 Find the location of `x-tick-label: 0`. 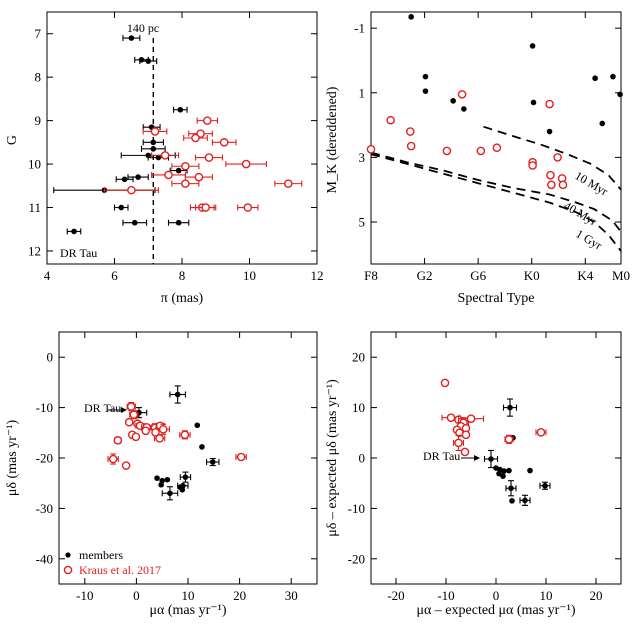

x-tick-label: 0 is located at coordinates (496, 595).